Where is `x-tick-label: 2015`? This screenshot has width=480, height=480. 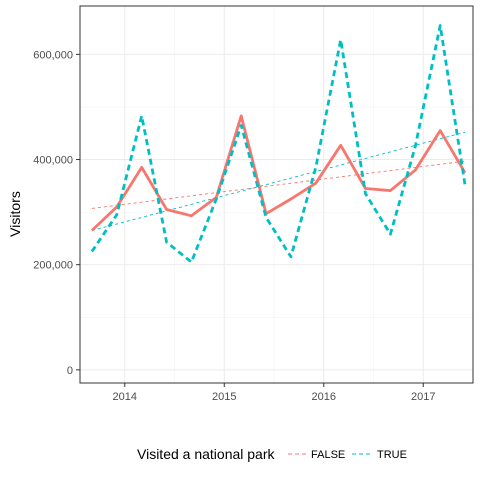
x-tick-label: 2015 is located at coordinates (224, 397).